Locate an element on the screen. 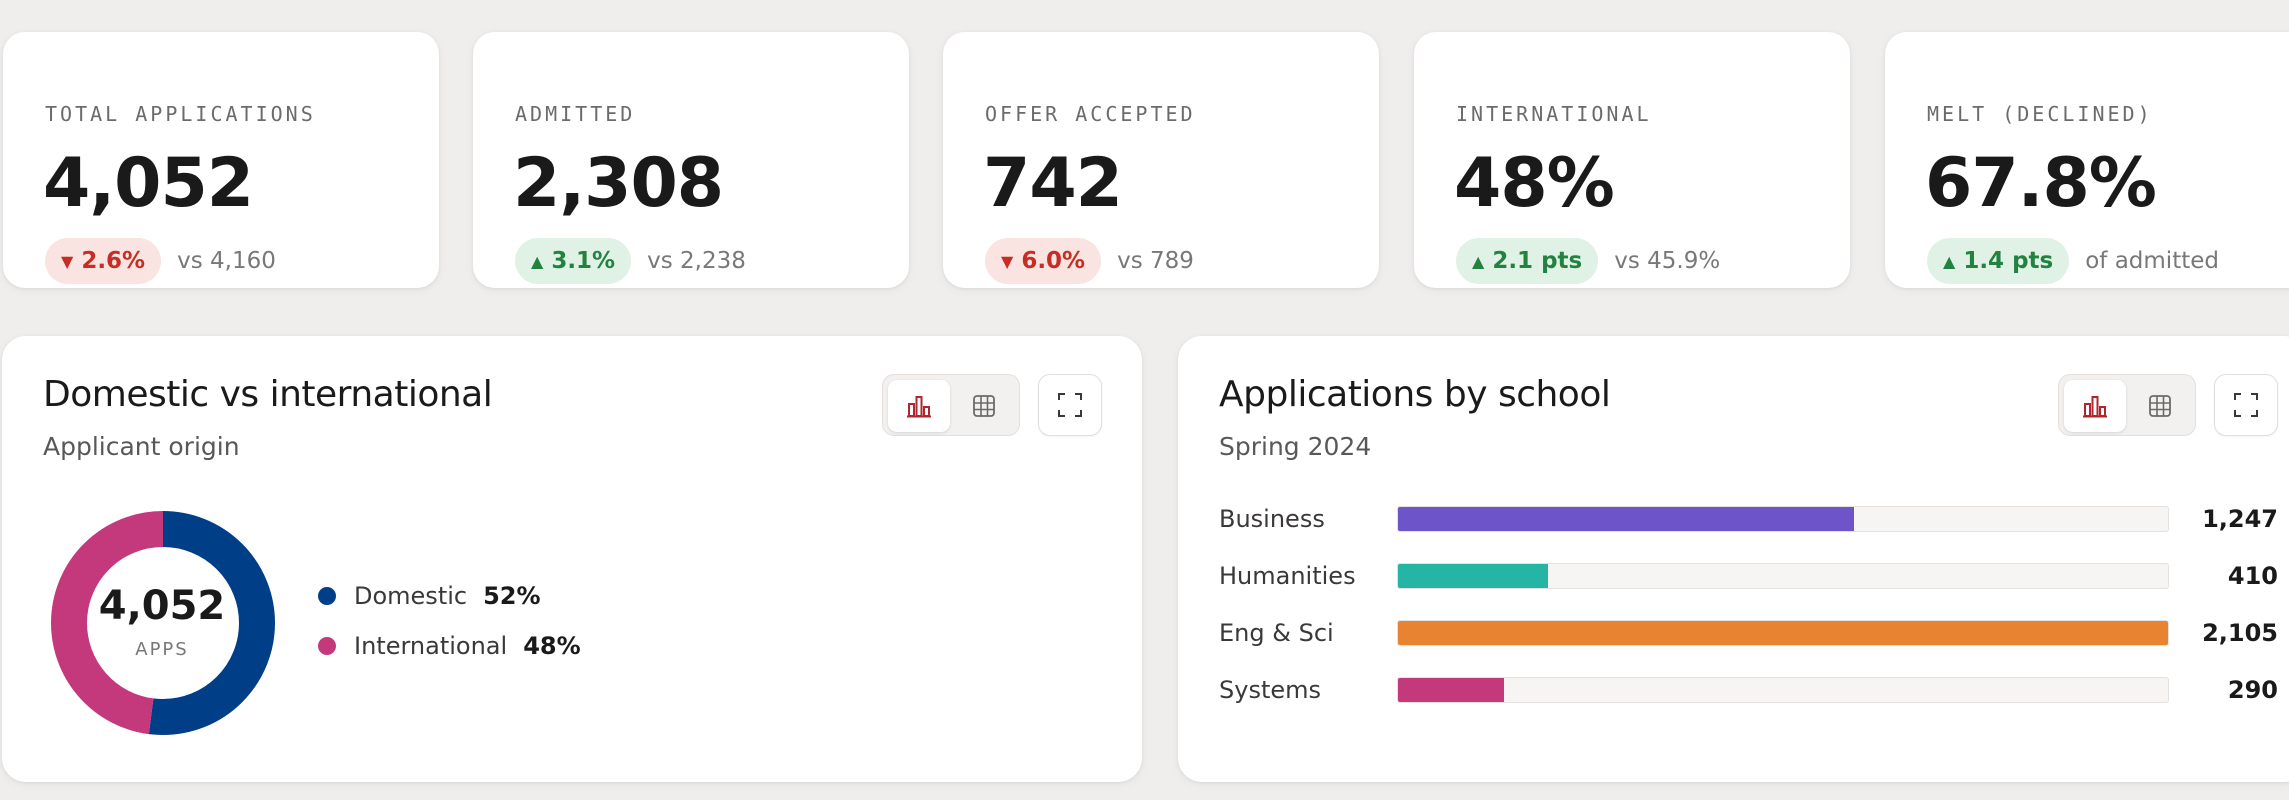 This screenshot has width=2289, height=800. donut-center-label: APPS is located at coordinates (162, 649).